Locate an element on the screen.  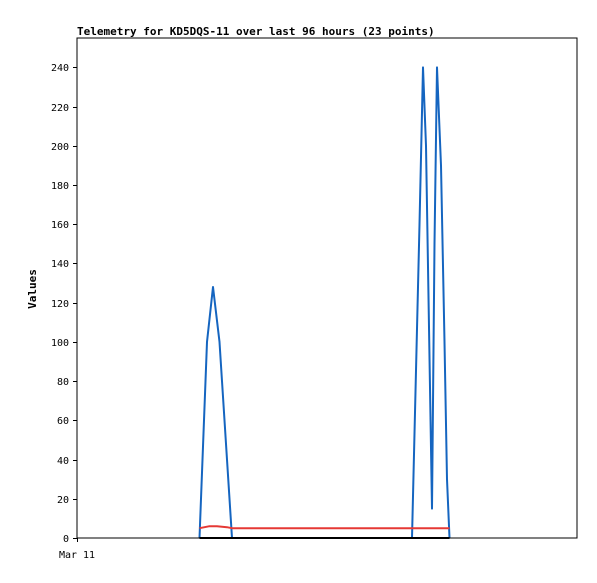
y-tick-label: 160 is located at coordinates (60, 225).